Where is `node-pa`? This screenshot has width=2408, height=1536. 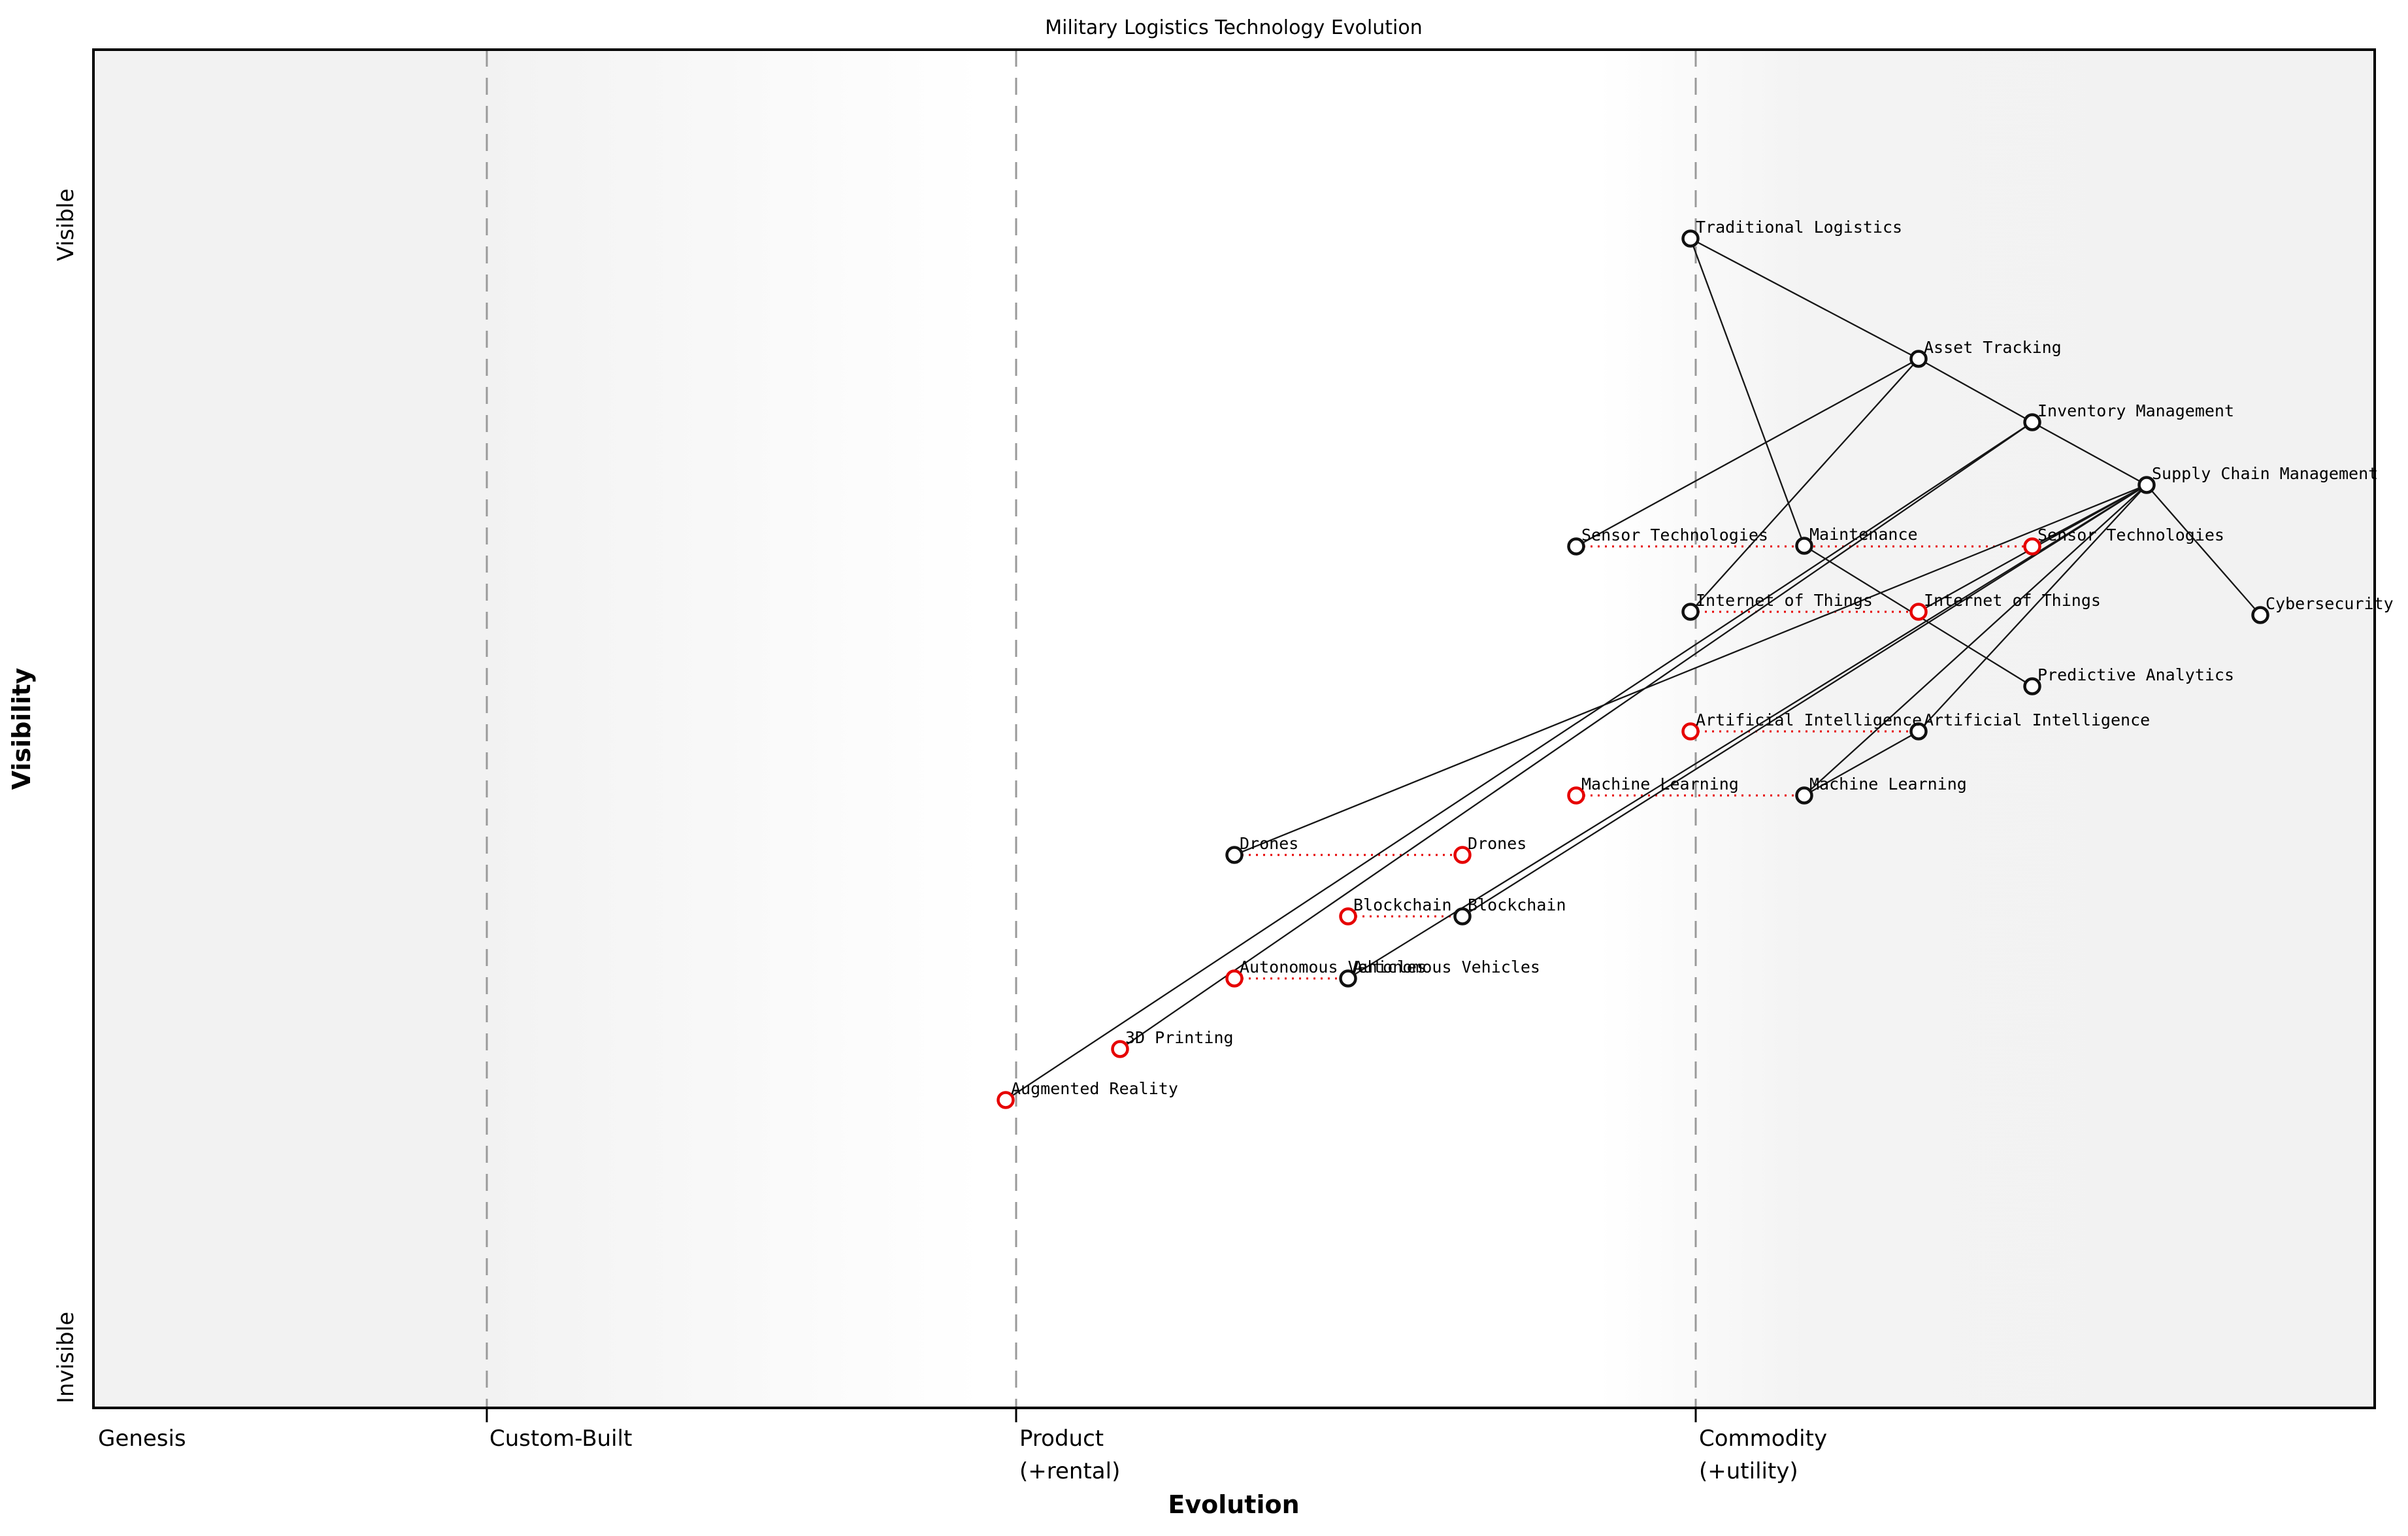 node-pa is located at coordinates (2032, 686).